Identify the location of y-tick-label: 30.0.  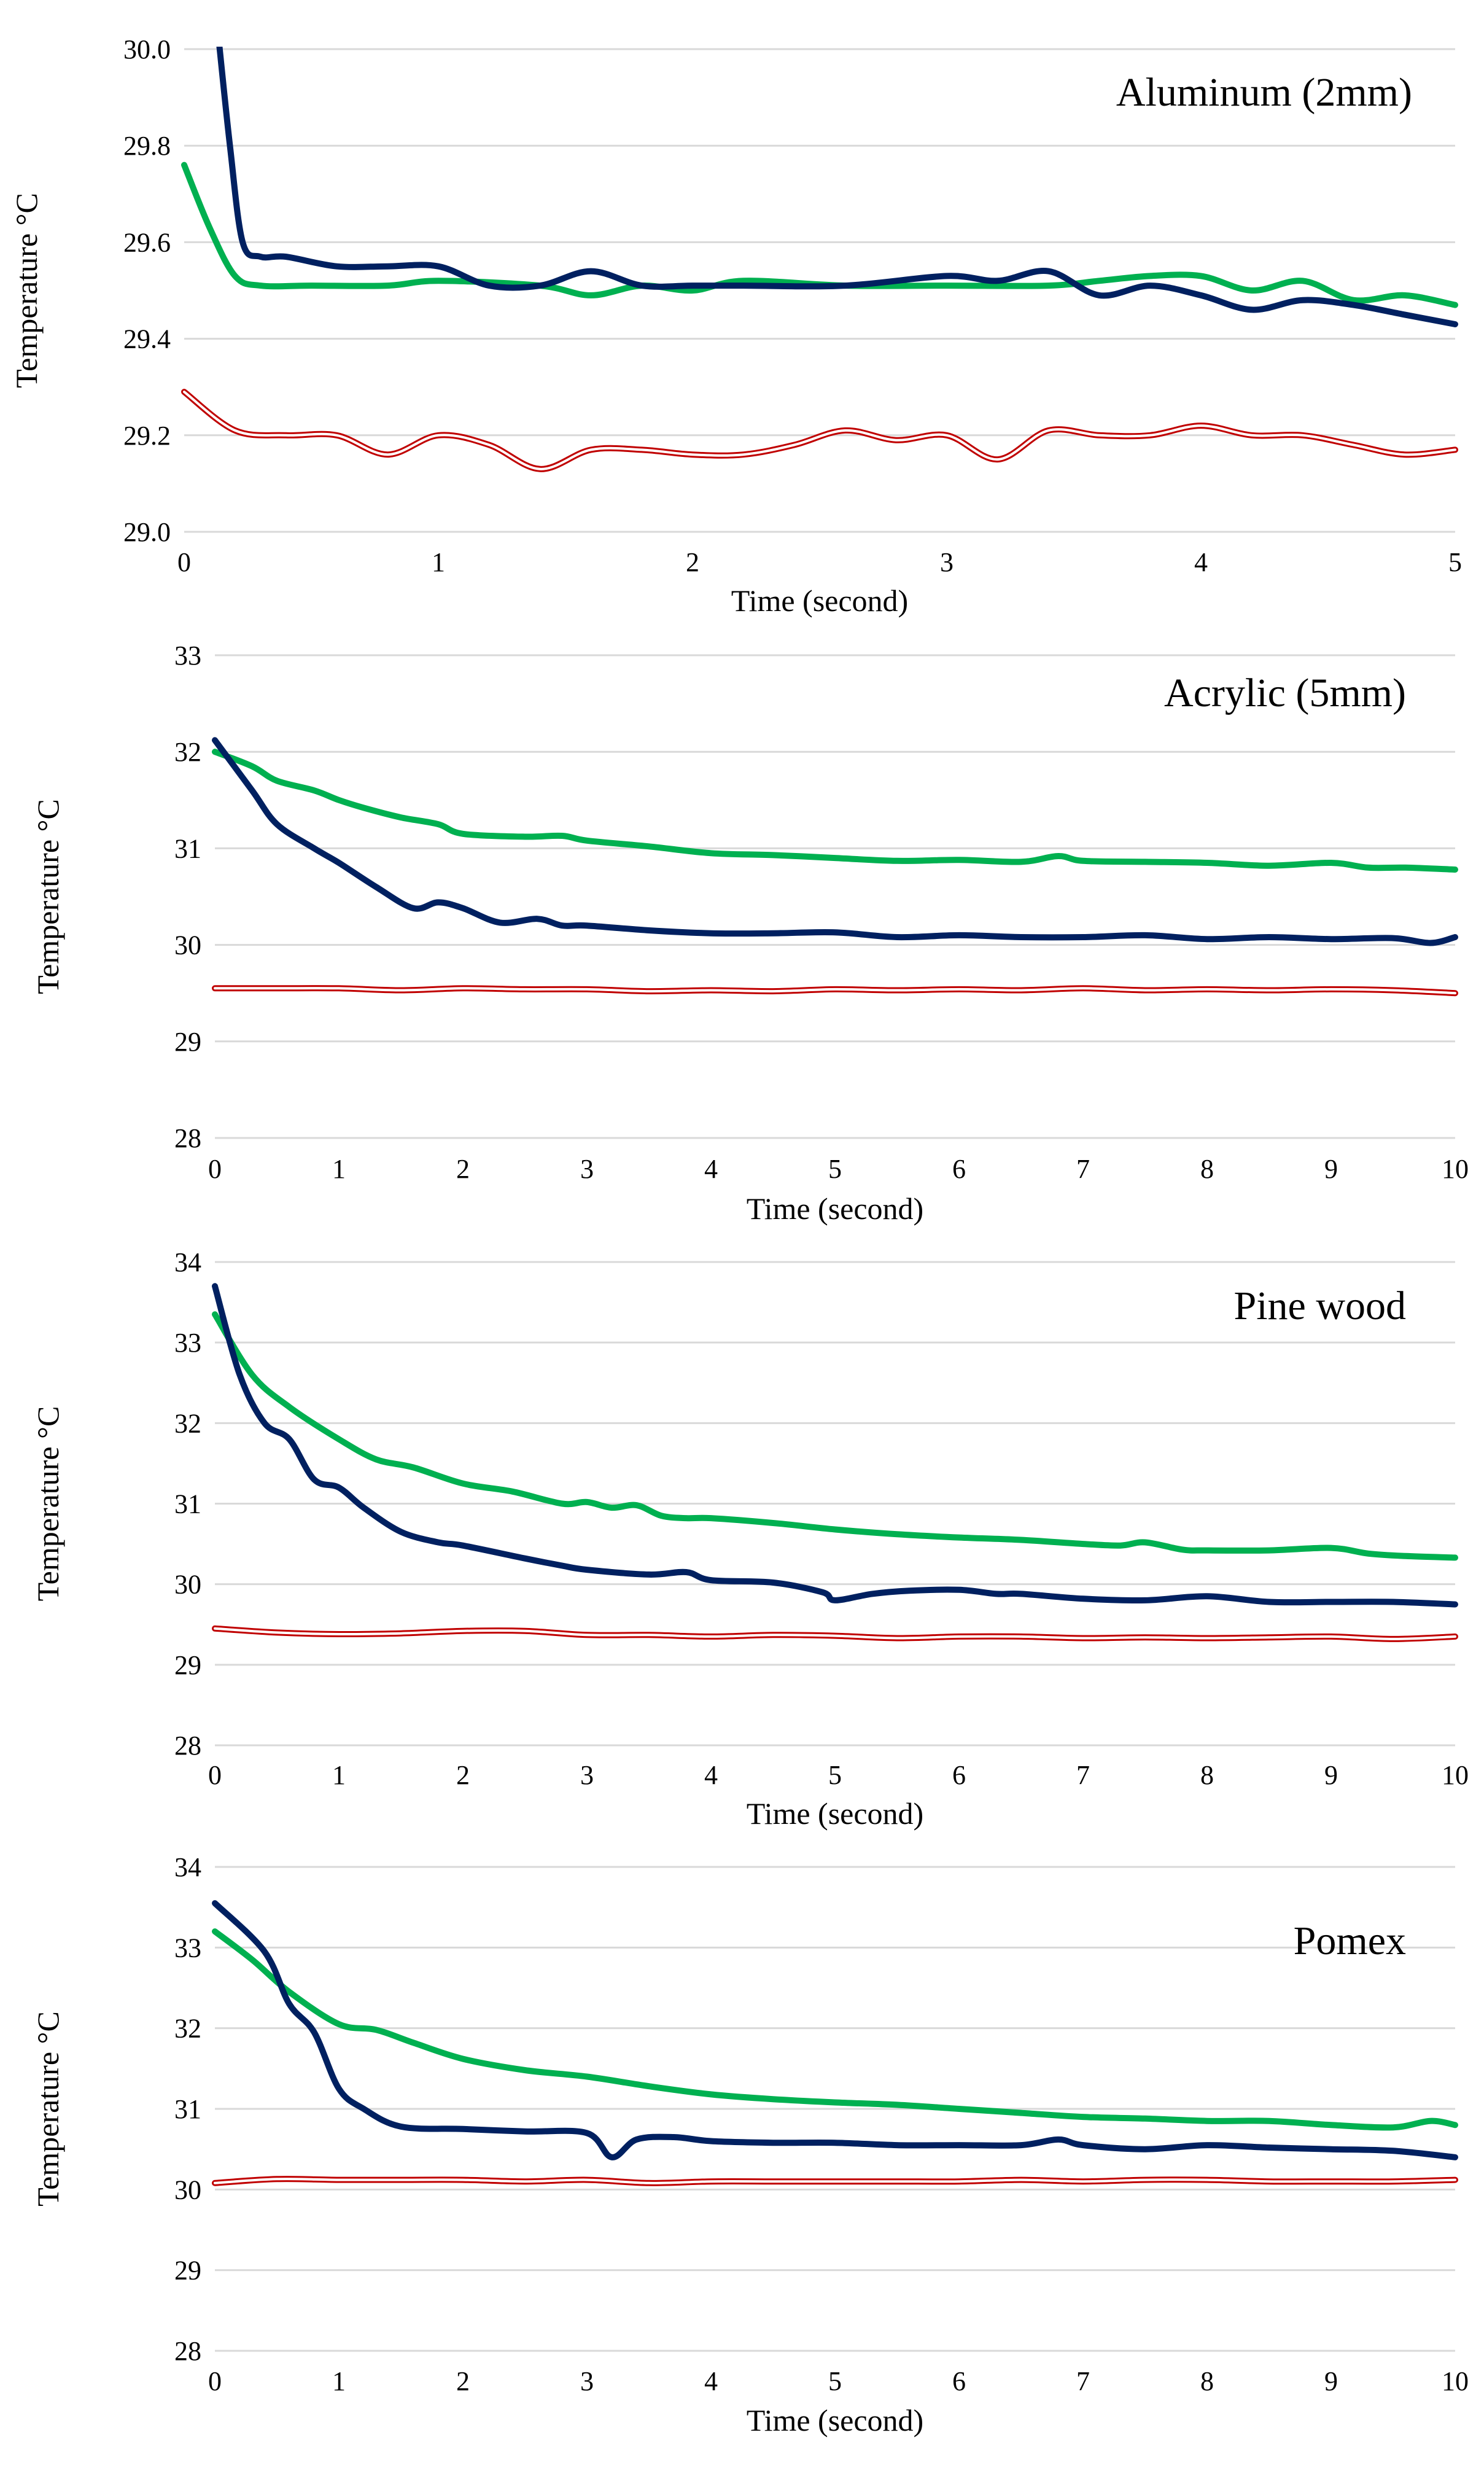
(147, 49).